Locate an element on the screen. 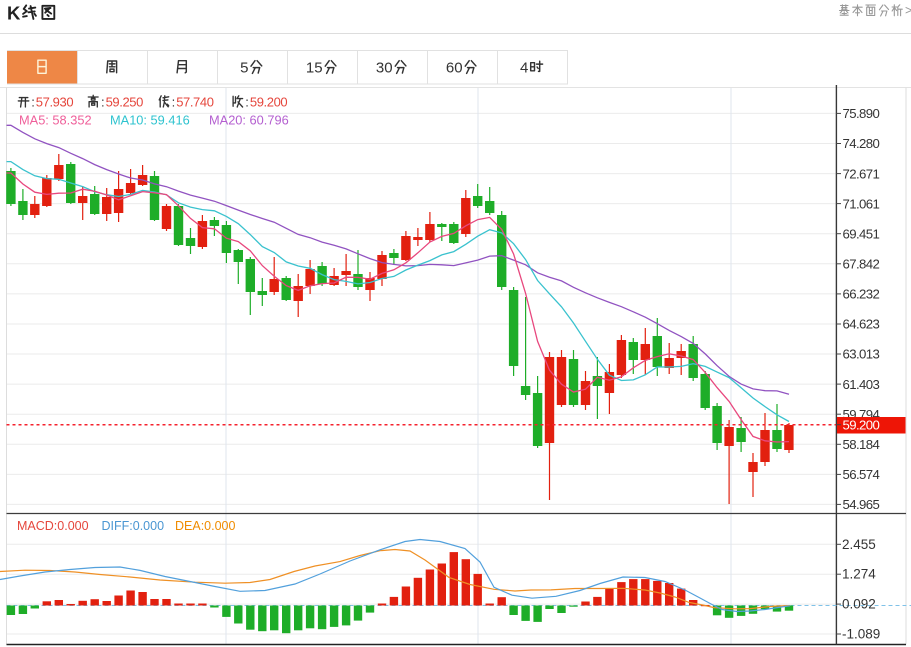  svg-text: K is located at coordinates (14, 13).